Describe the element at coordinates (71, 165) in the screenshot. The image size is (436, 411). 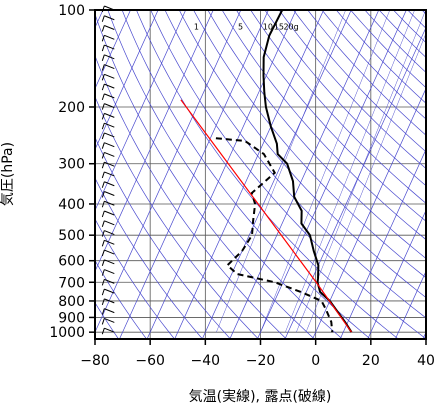
I see `y-tick-label: 300` at that location.